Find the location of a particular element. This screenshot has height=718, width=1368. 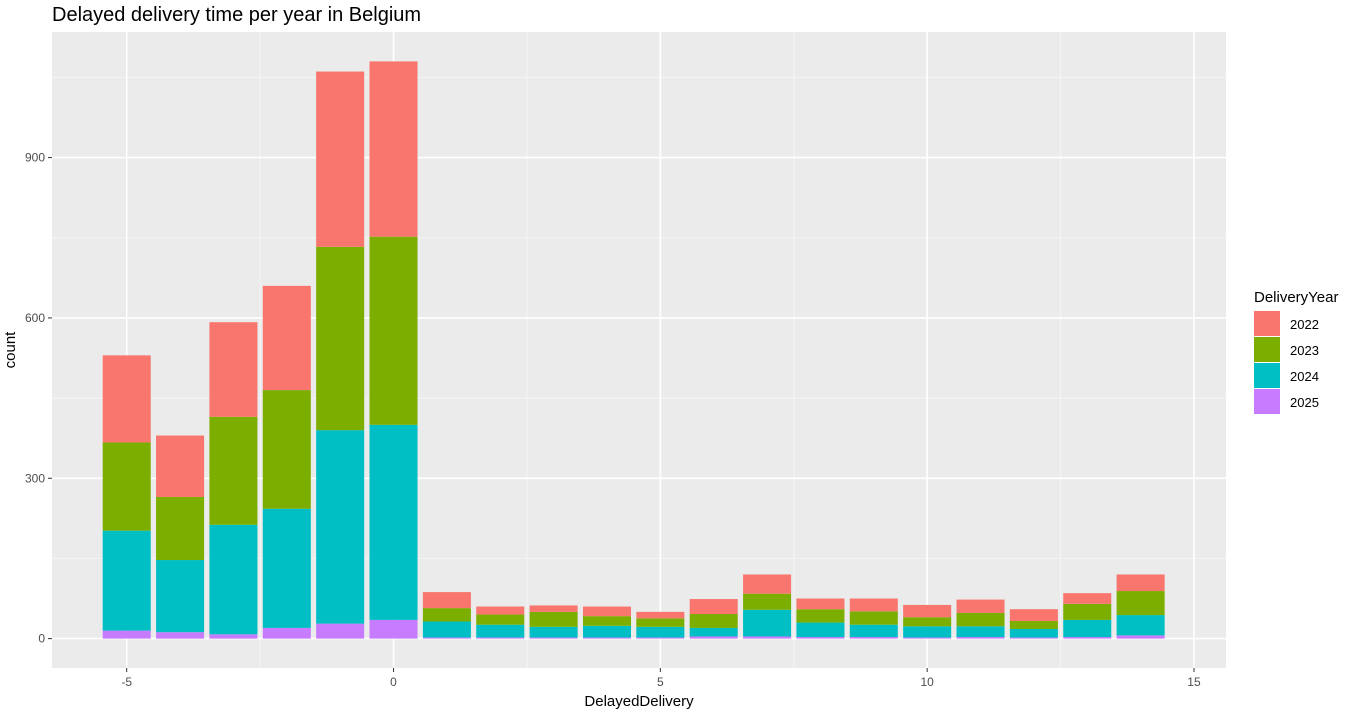

y-axis-title: count is located at coordinates (10, 350).